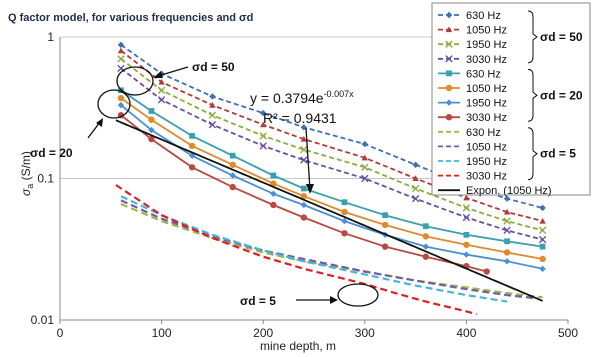 This screenshot has height=357, width=595. What do you see at coordinates (26, 192) in the screenshot?
I see `y-axis-label-main: σ` at bounding box center [26, 192].